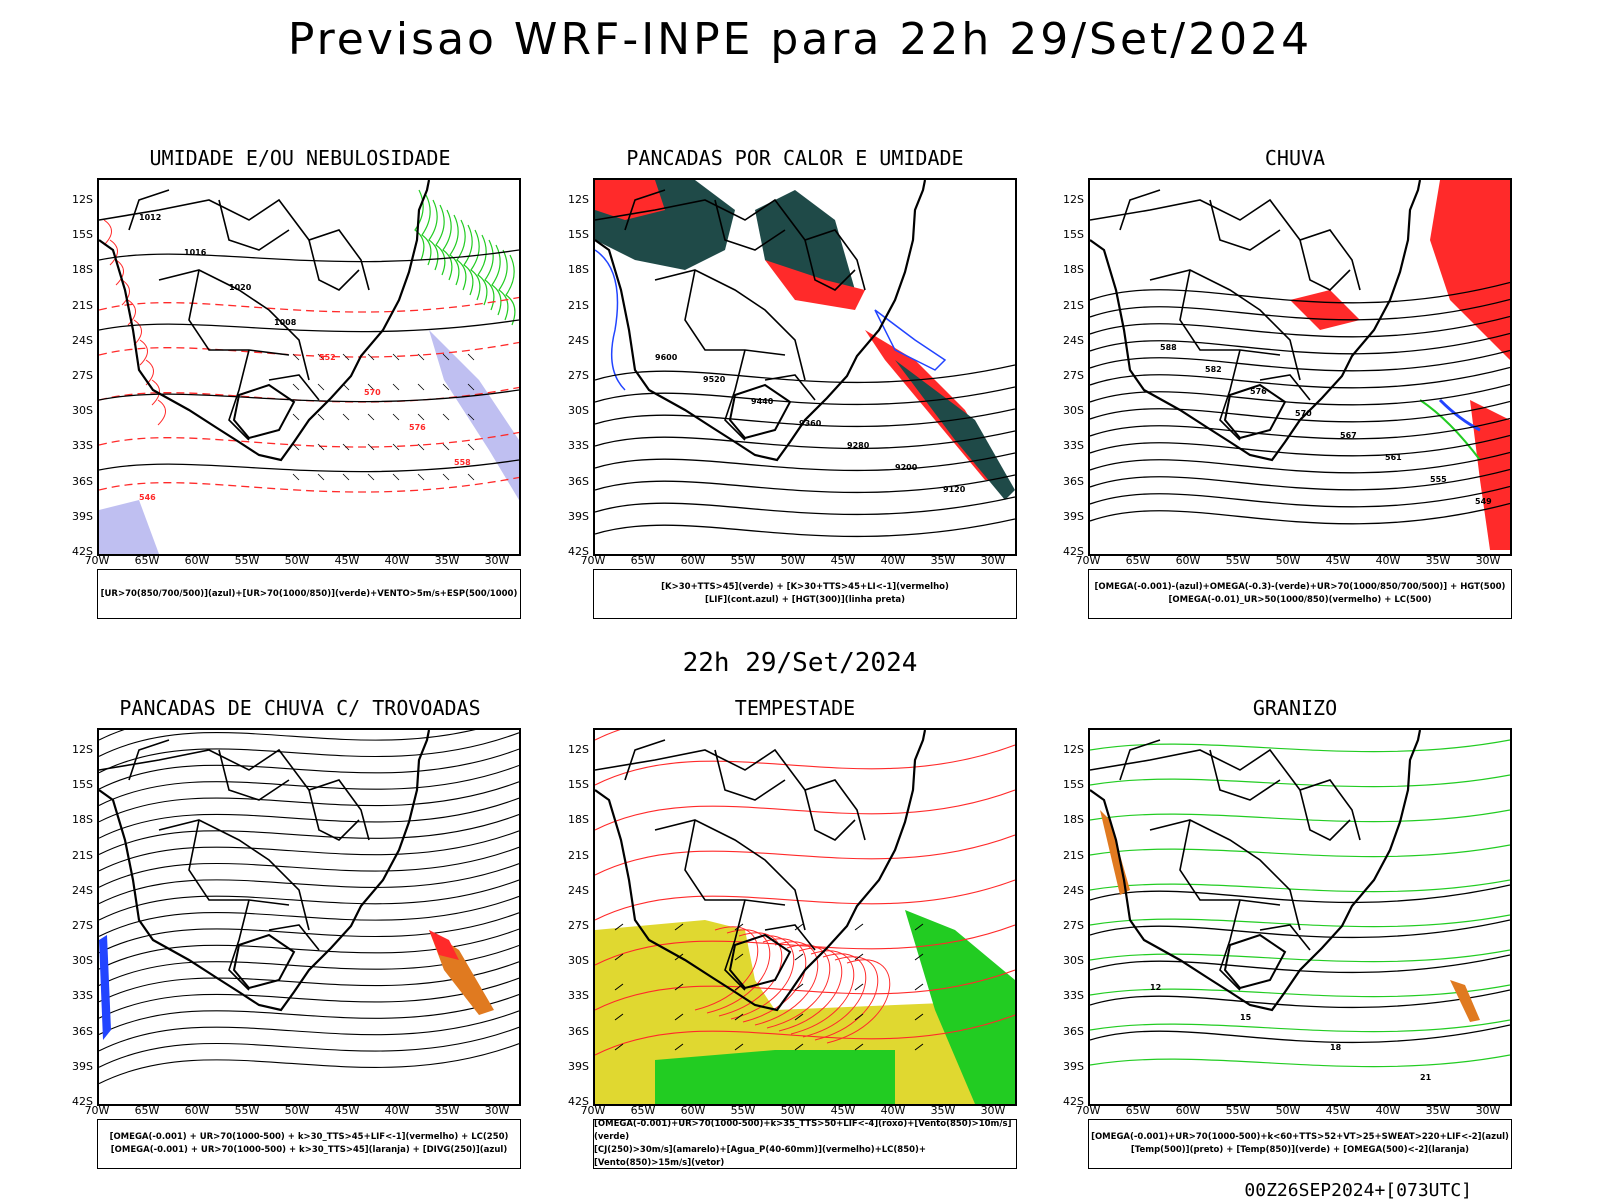  I want to click on lif-contour, so click(910, 340).